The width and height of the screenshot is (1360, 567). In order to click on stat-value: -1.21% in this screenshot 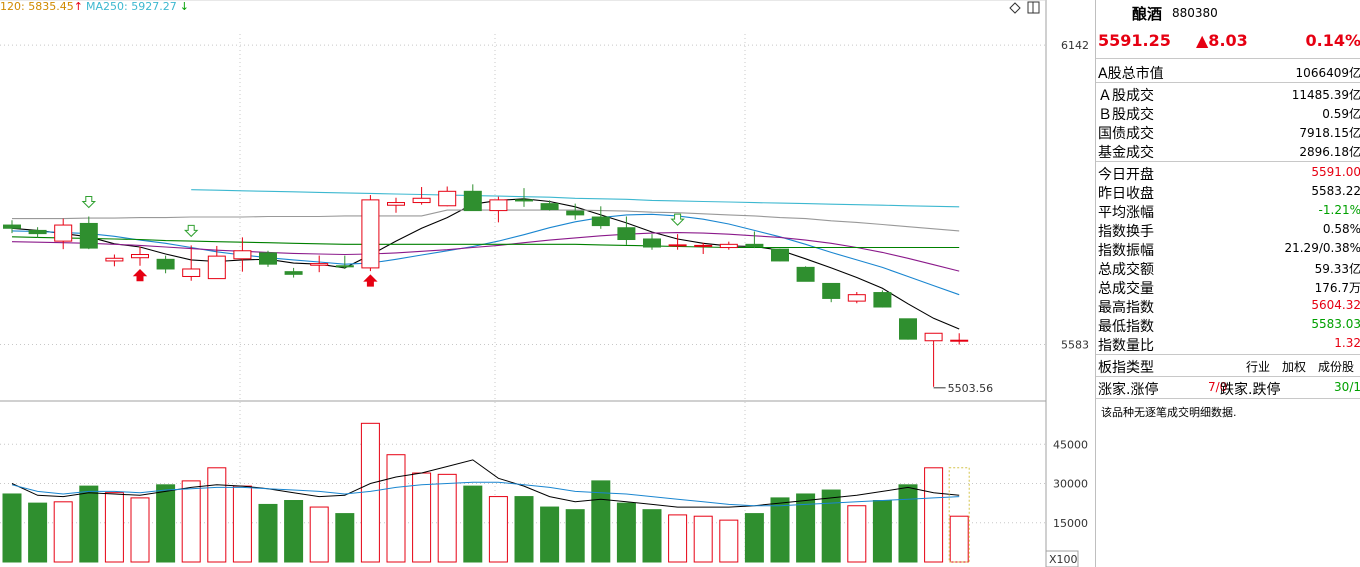, I will do `click(1339, 210)`.